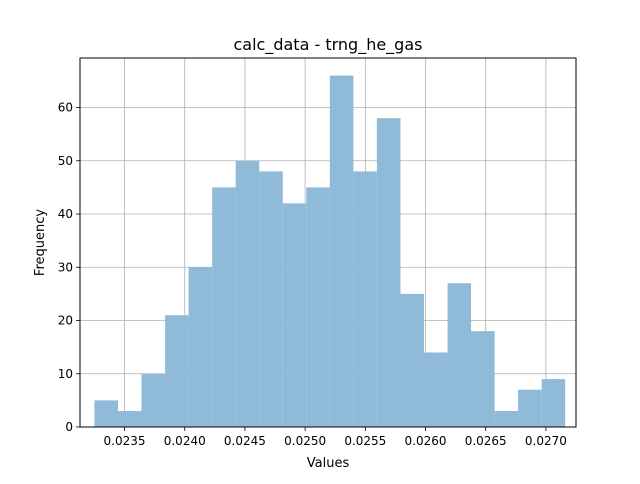  Describe the element at coordinates (65, 267) in the screenshot. I see `y-tick-label: 30` at that location.